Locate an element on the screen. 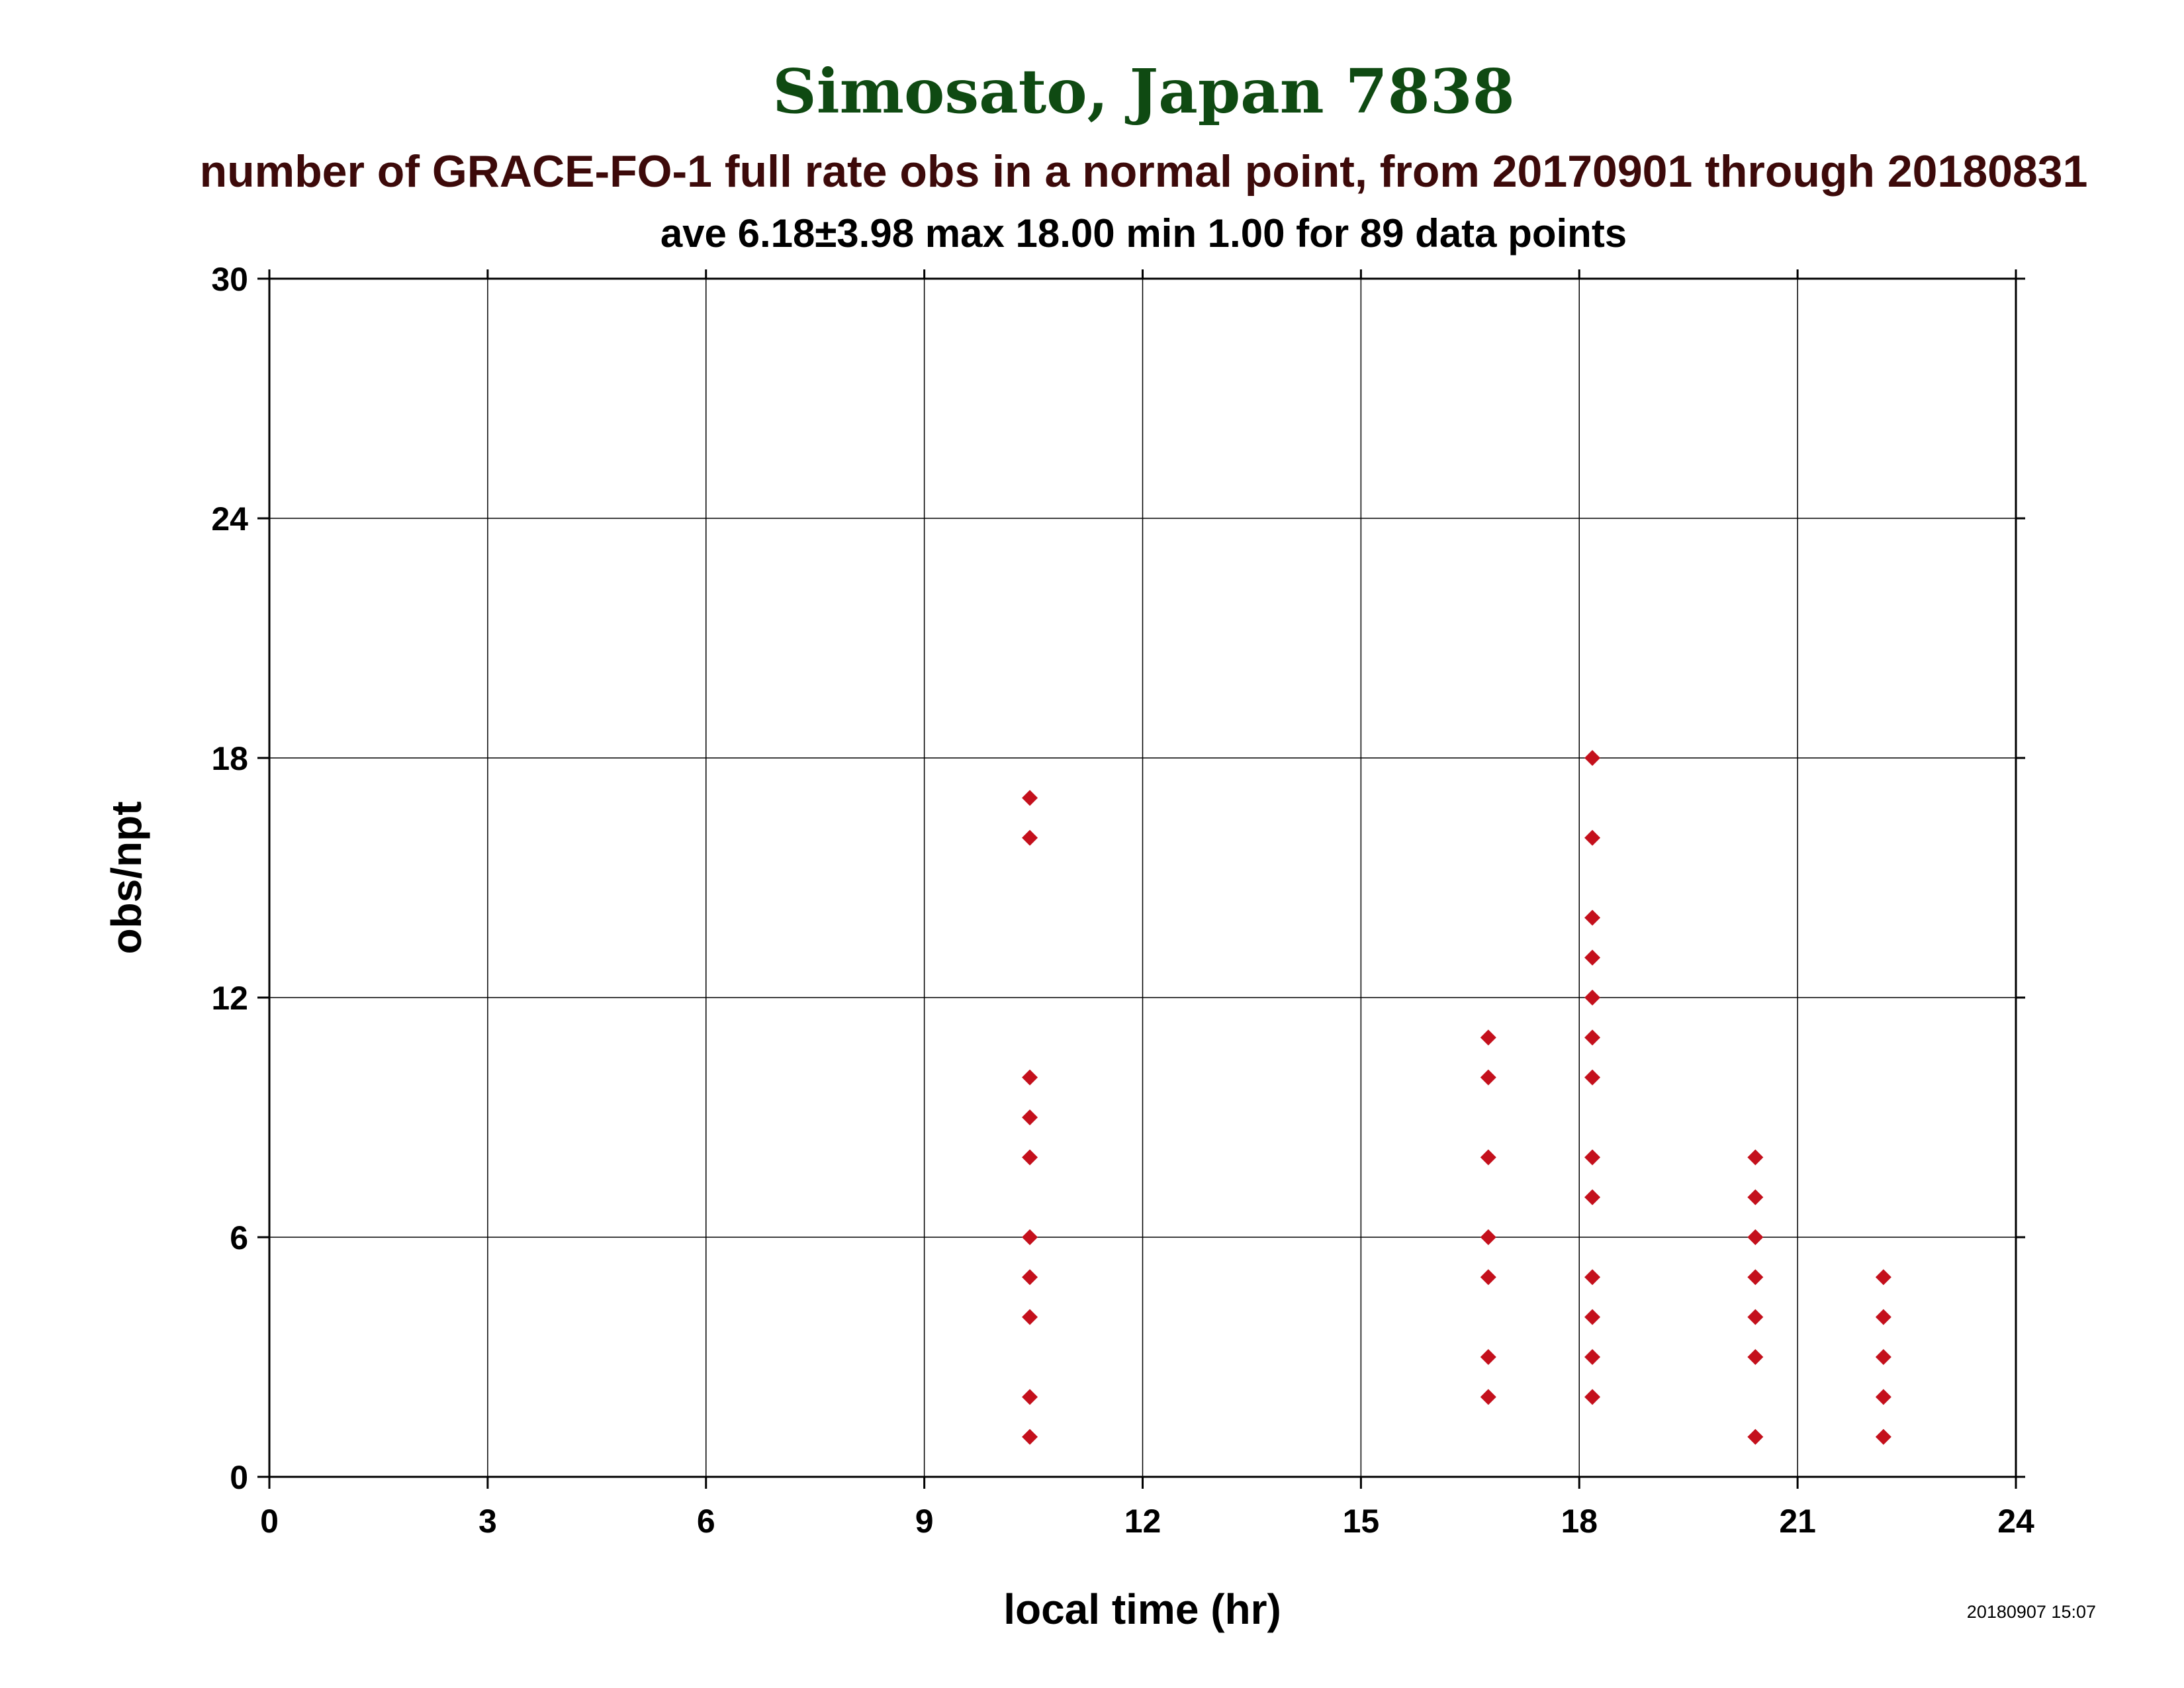 This screenshot has height=1688, width=2184. x-tick-label: 15 is located at coordinates (1362, 1521).